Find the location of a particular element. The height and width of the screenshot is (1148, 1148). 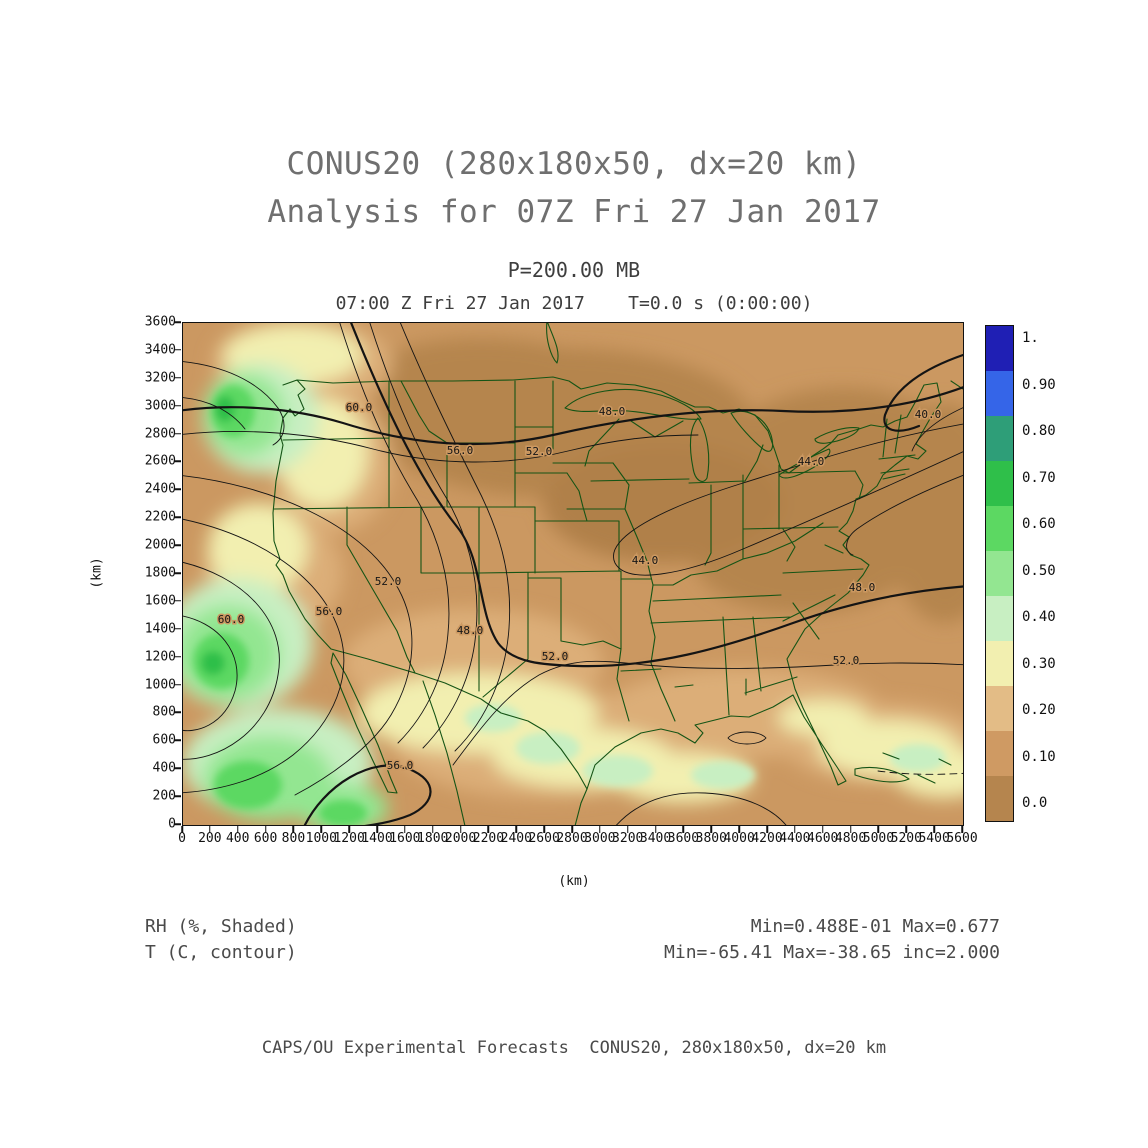

y-tick-label: 3600 is located at coordinates (160, 322).